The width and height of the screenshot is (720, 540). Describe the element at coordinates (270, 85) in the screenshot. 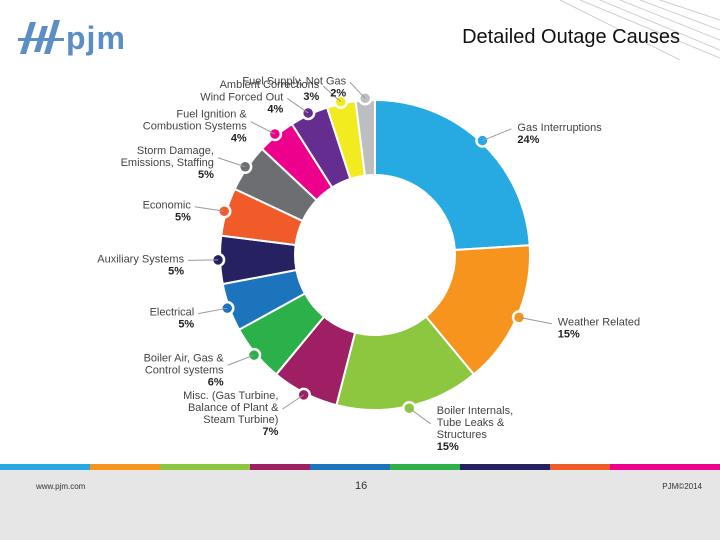

I see `label-text: Ambient Corrections` at that location.